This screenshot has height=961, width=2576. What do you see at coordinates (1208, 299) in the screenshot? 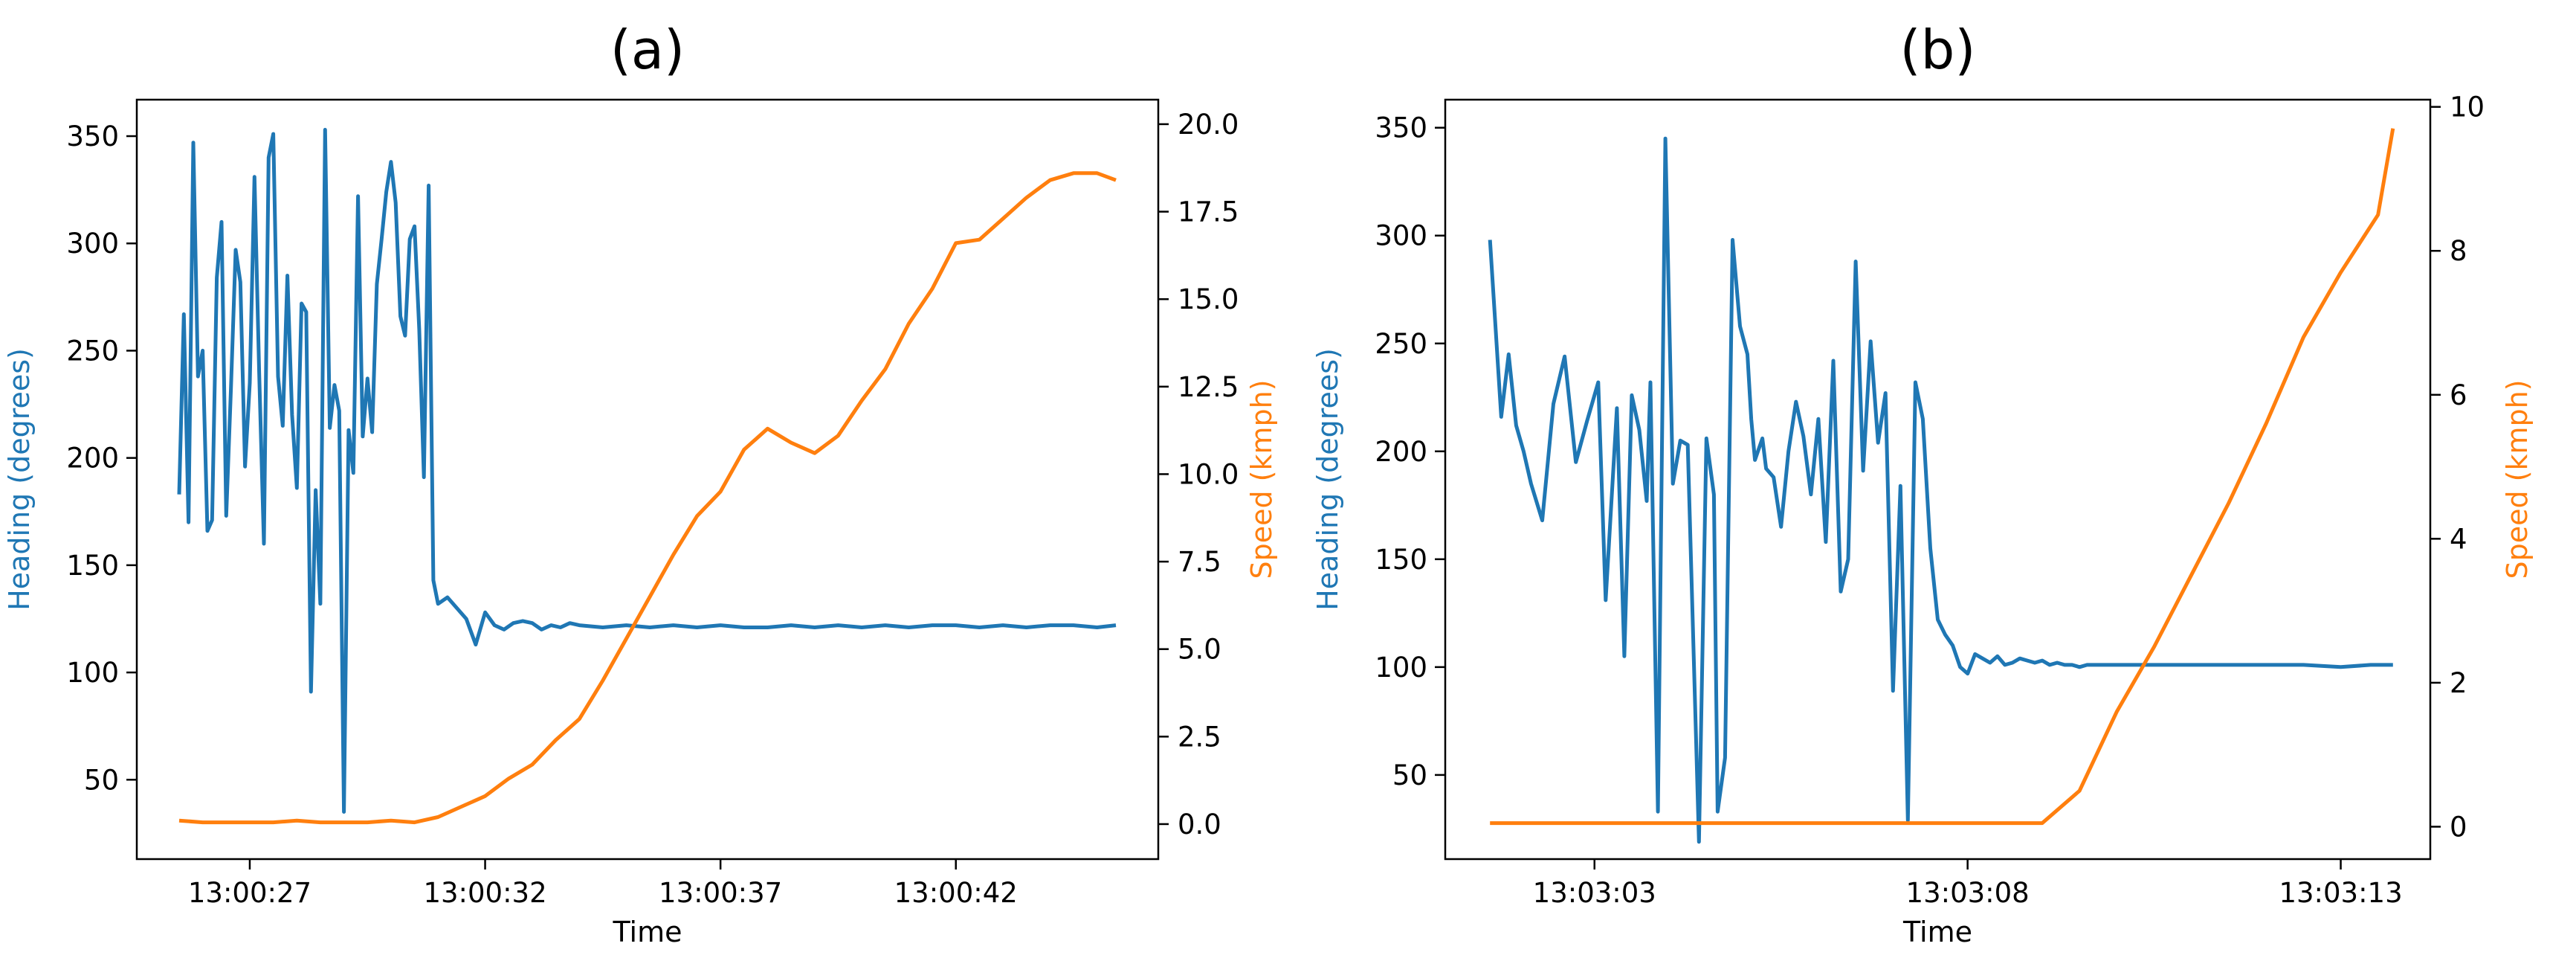
I see `y-right-tick-label: 15.0` at bounding box center [1208, 299].